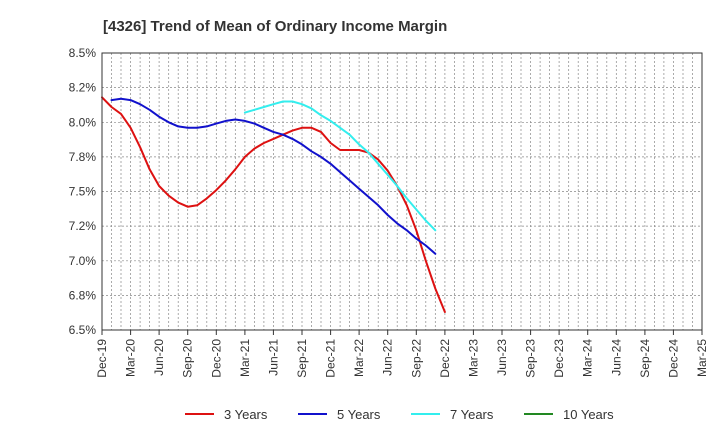  I want to click on x-tick-label: Dec-22, so click(445, 358).